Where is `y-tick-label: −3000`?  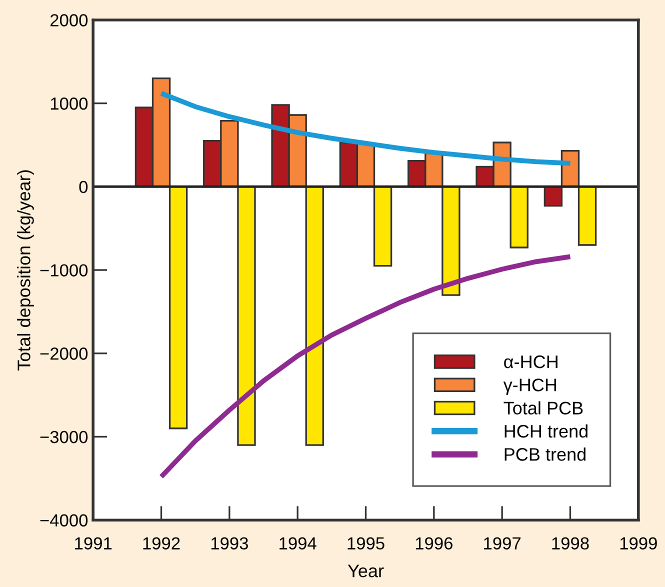 y-tick-label: −3000 is located at coordinates (64, 437).